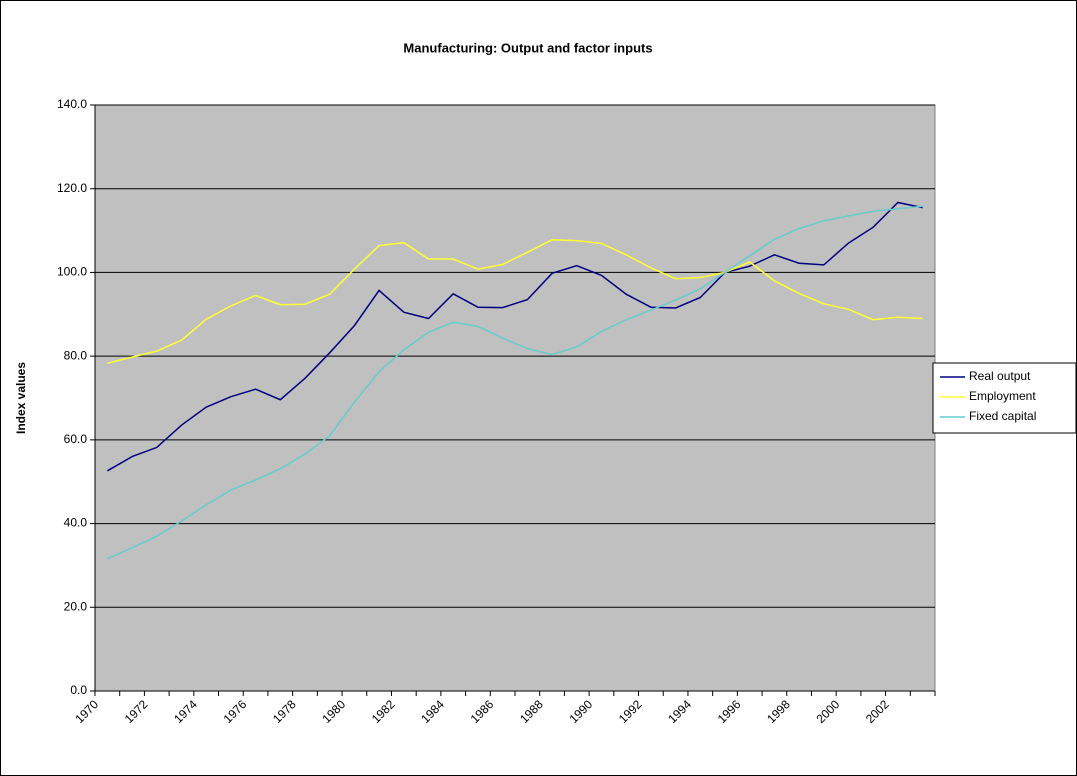 This screenshot has height=776, width=1077. Describe the element at coordinates (21, 398) in the screenshot. I see `y-axis-title: Index values` at that location.